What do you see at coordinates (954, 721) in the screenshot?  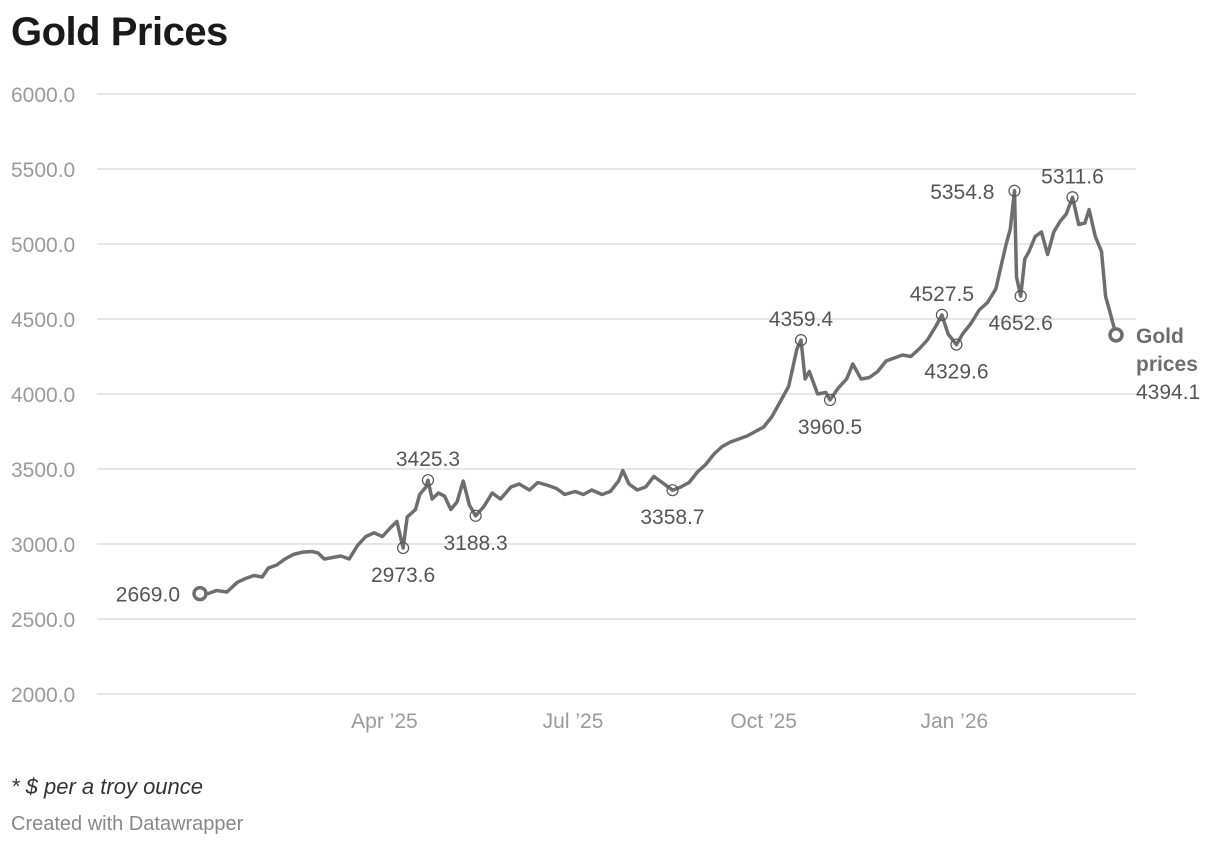 I see `x-tick-label: Jan ’26` at bounding box center [954, 721].